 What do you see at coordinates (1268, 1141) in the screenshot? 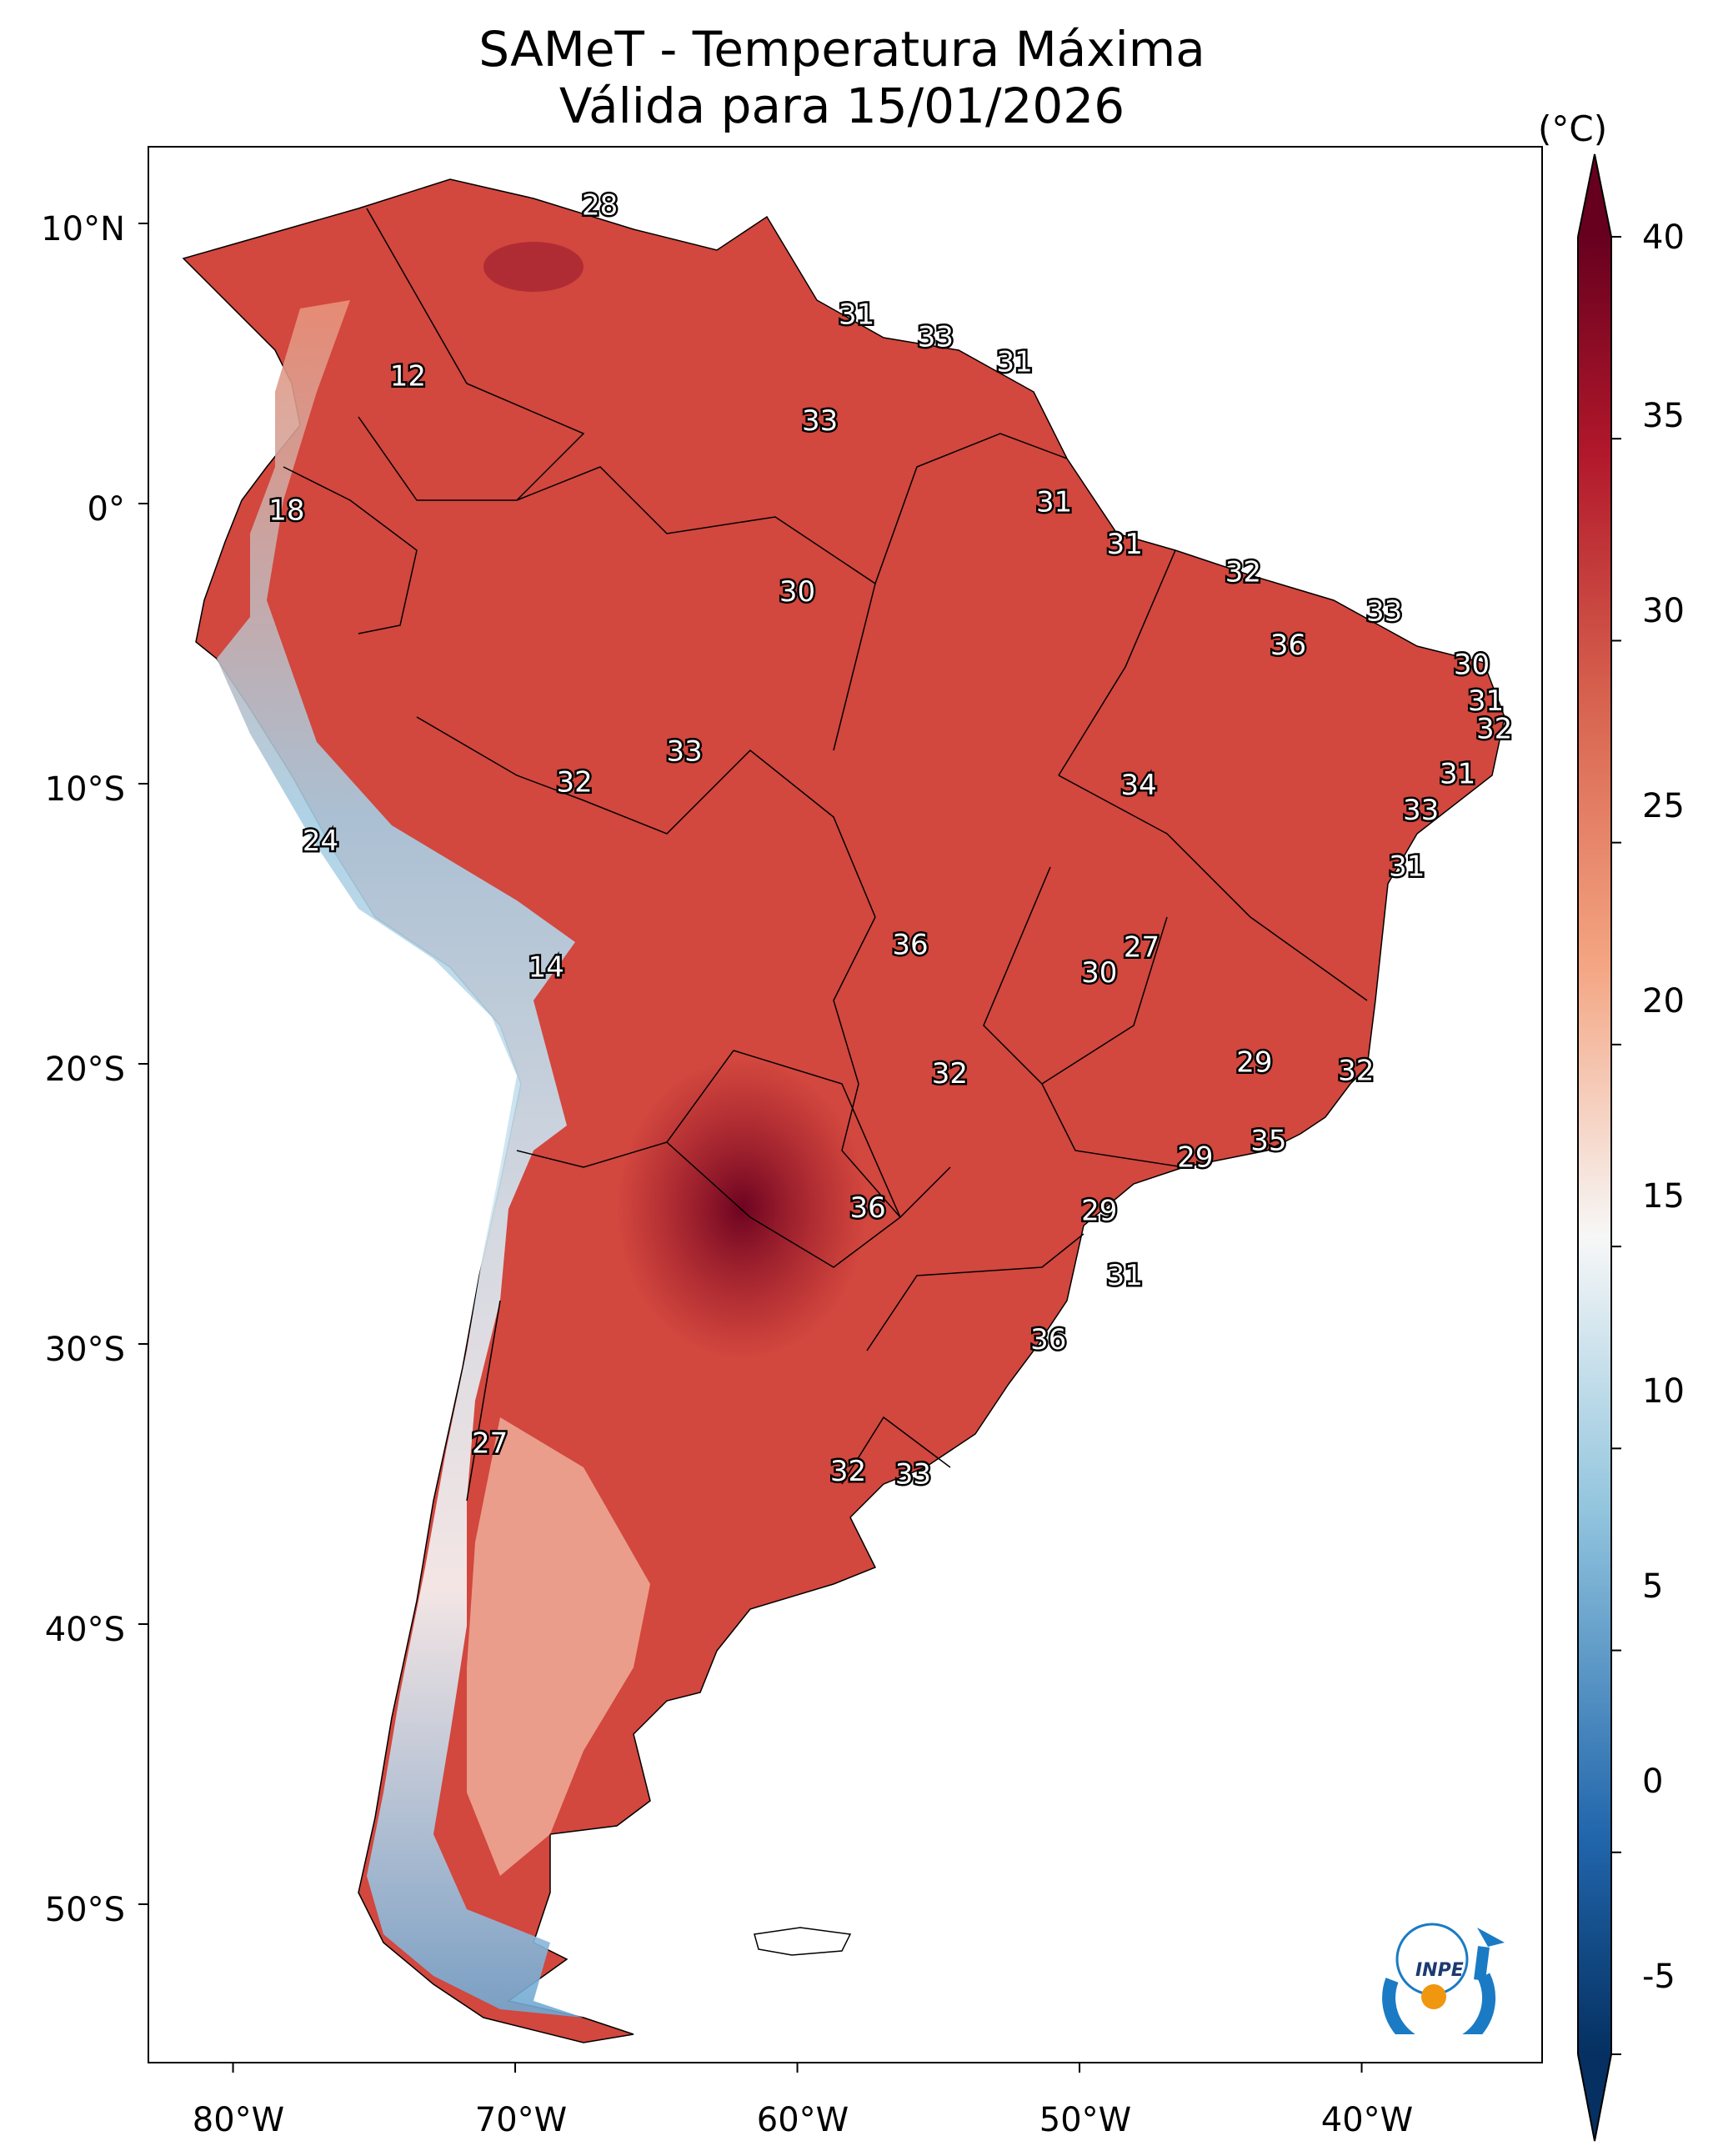
I see `temperature-label: 35` at bounding box center [1268, 1141].